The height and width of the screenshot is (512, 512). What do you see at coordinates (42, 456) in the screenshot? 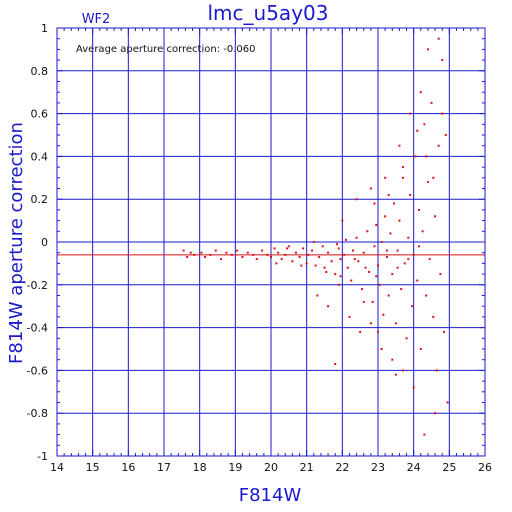
I see `y-tick-label: -1` at bounding box center [42, 456].